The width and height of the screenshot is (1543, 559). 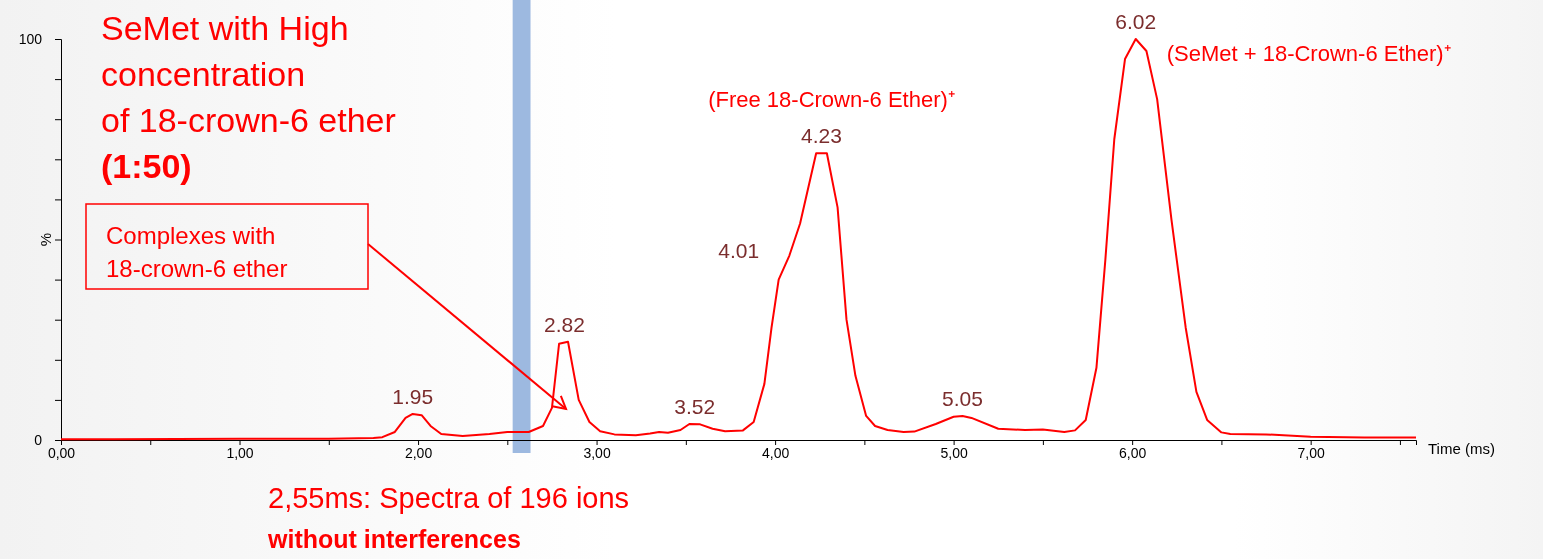 I want to click on annotation: 6.02, so click(x=1136, y=21).